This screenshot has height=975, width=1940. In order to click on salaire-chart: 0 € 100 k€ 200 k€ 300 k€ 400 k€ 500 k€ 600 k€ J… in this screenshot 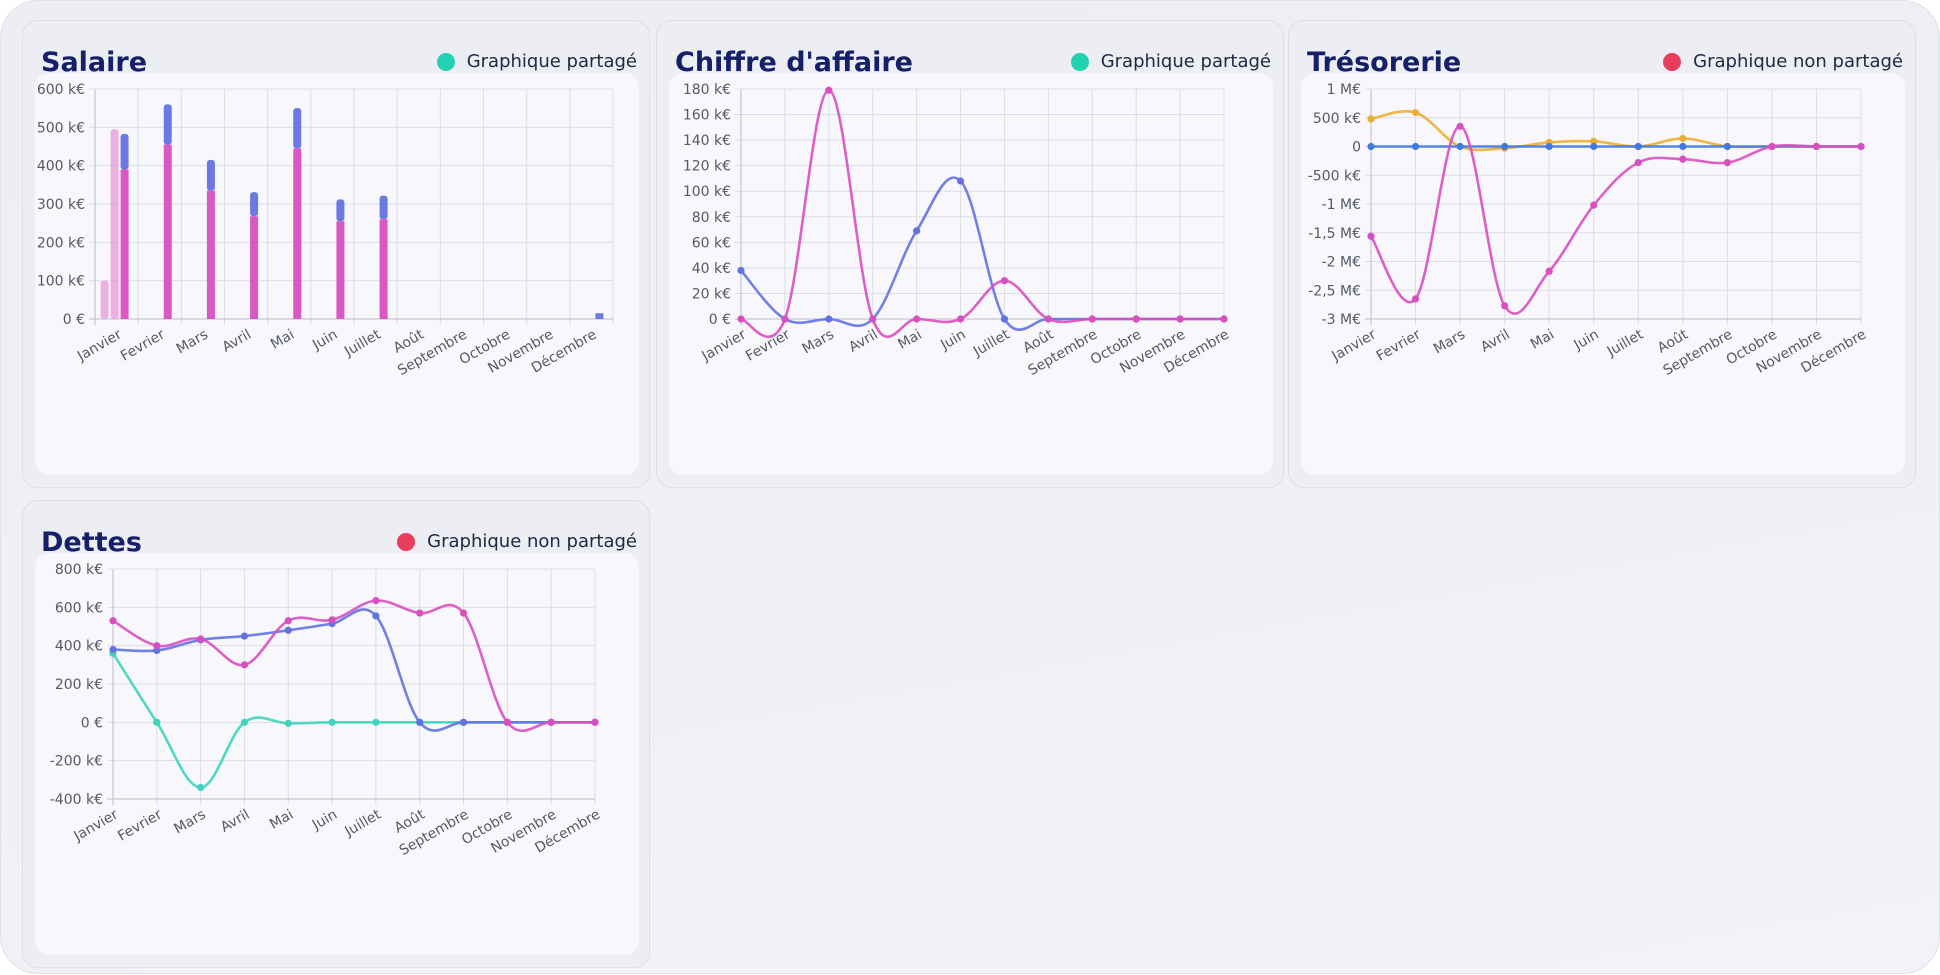, I will do `click(337, 274)`.